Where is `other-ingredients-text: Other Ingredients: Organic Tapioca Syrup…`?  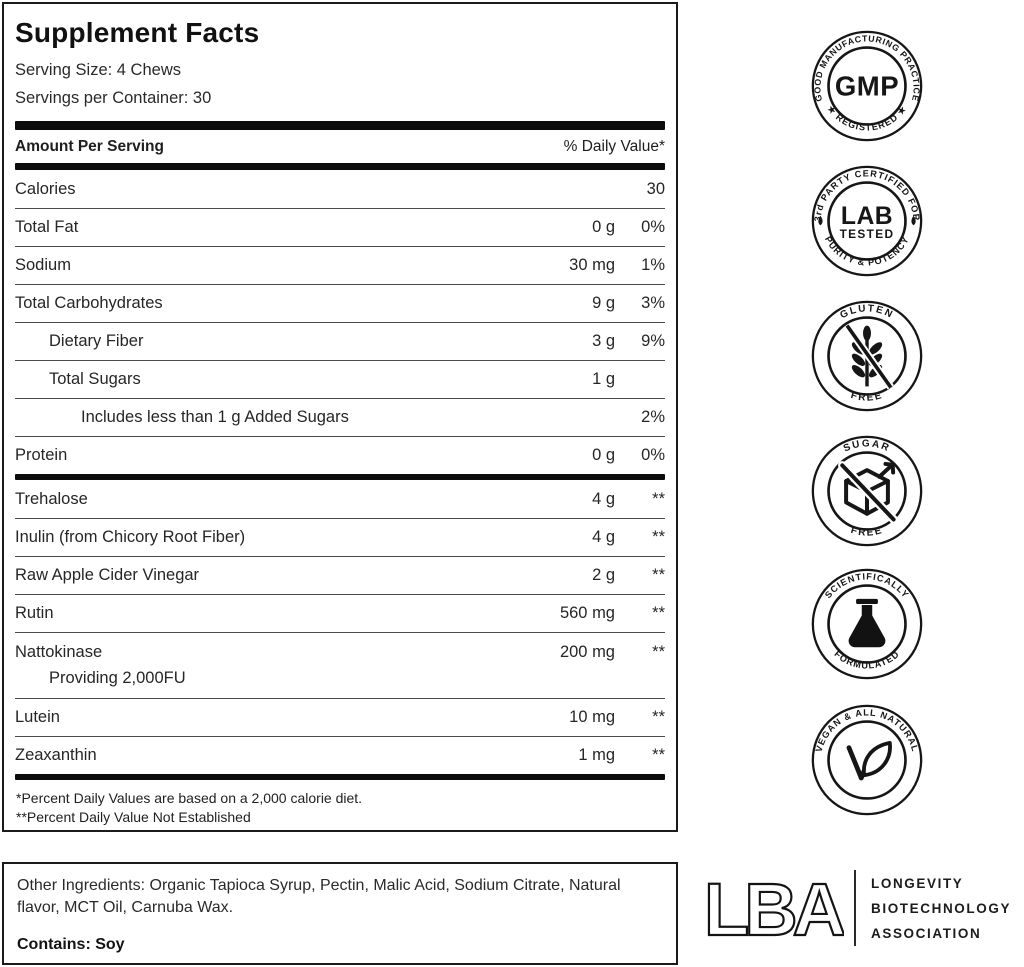
other-ingredients-text: Other Ingredients: Organic Tapioca Syrup… is located at coordinates (319, 897).